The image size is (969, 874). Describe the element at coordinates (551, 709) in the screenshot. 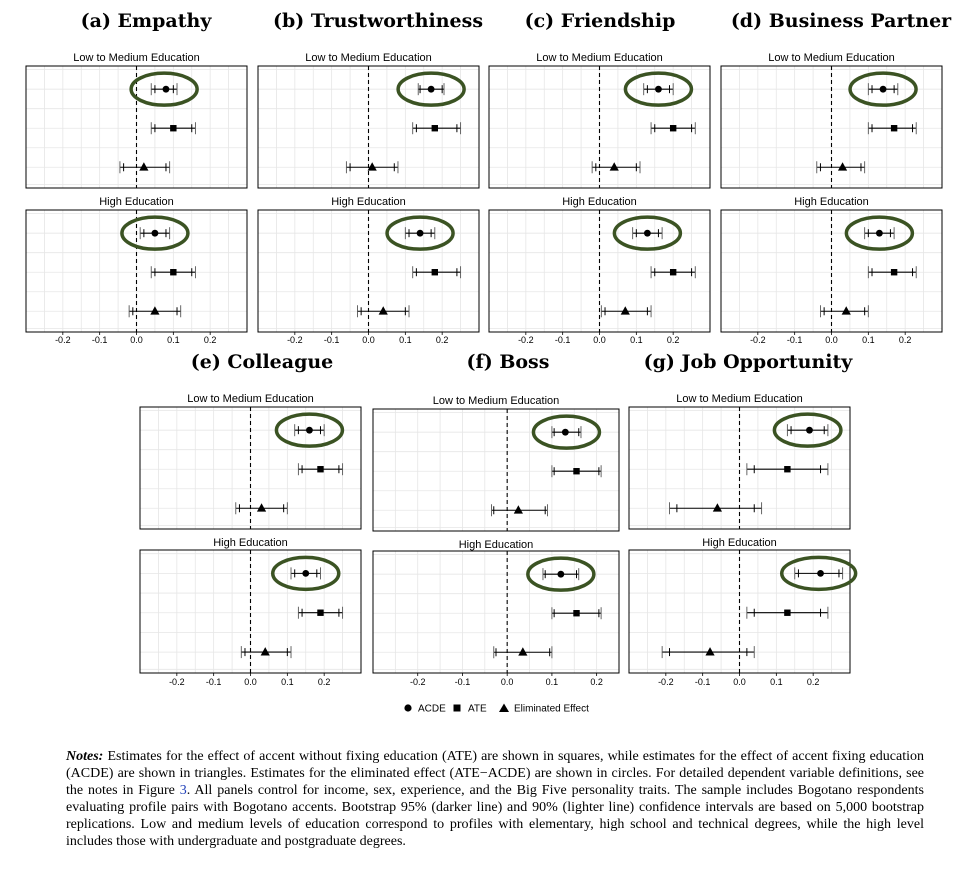

I see `legend-eliminated-label: Eliminated Effect` at that location.